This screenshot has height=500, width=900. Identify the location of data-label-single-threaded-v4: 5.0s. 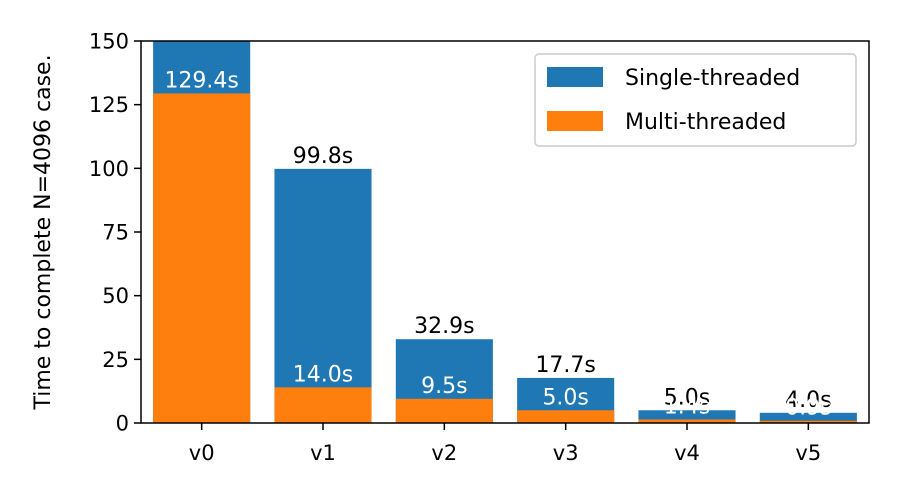
(687, 397).